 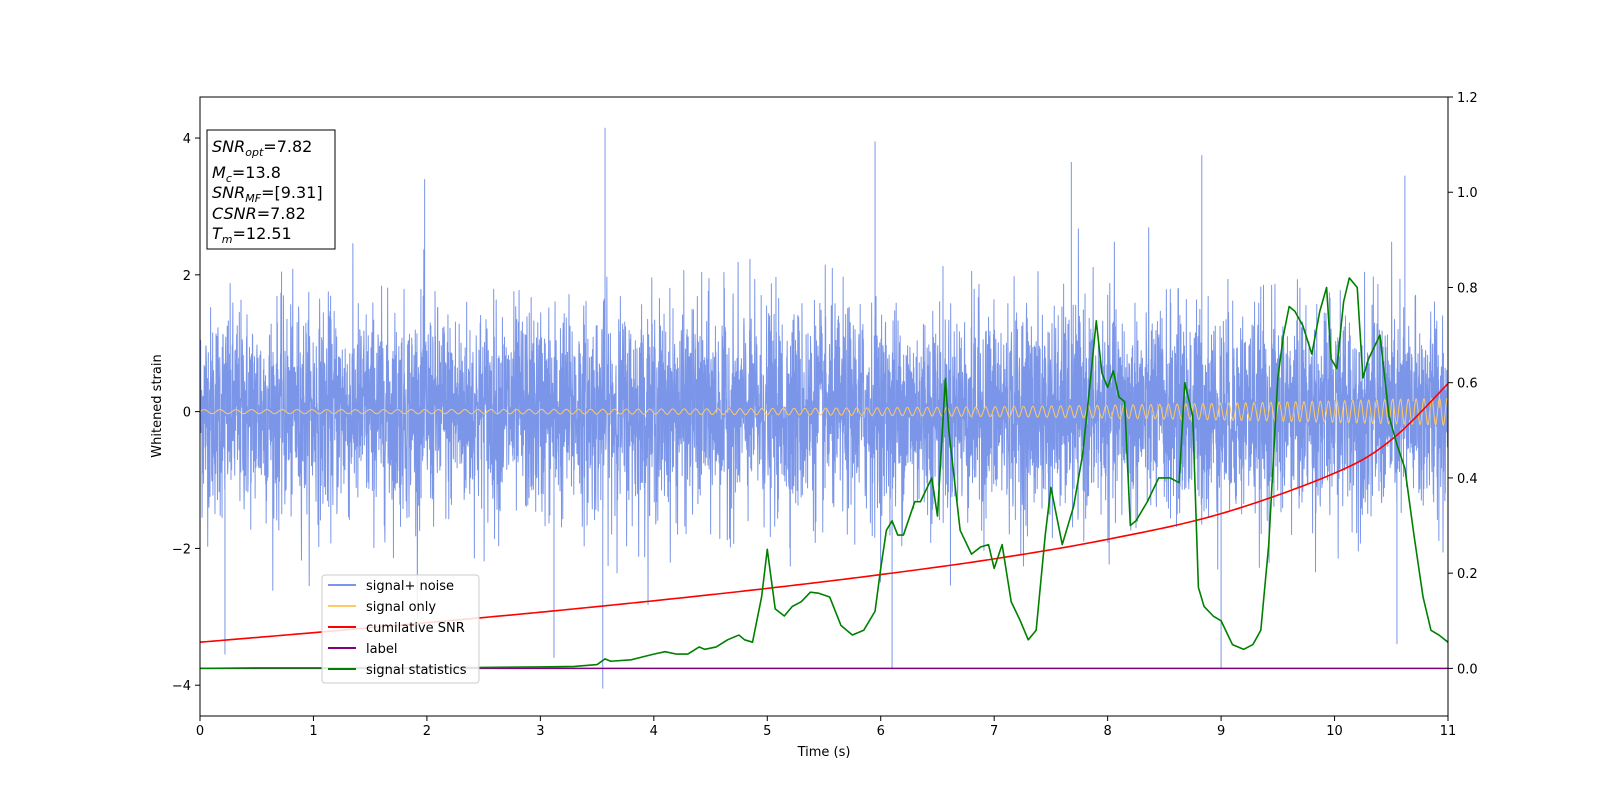 I want to click on legend-label-signal-statistics: signal statistics, so click(x=416, y=670).